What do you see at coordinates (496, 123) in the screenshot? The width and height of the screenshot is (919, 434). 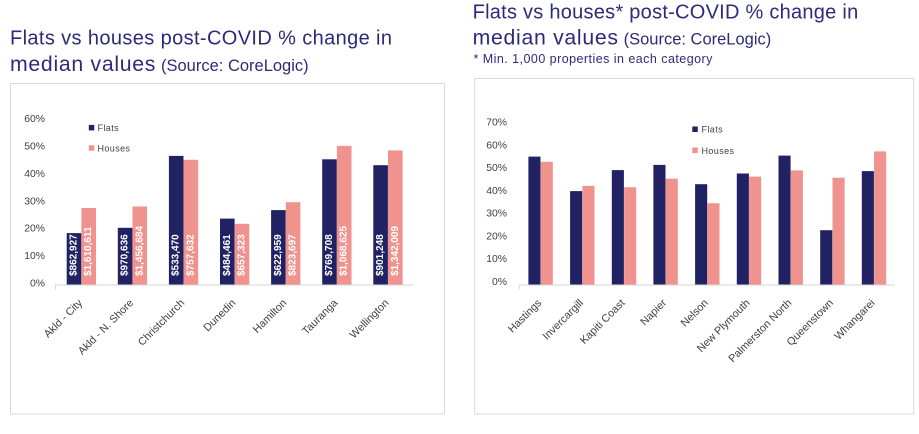 I see `svg-text: 70%` at bounding box center [496, 123].